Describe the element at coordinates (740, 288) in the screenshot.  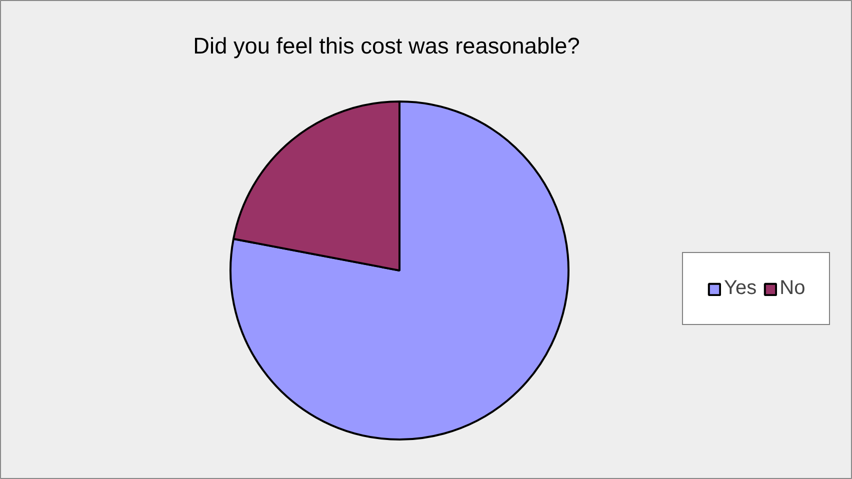
I see `legend-label: Yes` at that location.